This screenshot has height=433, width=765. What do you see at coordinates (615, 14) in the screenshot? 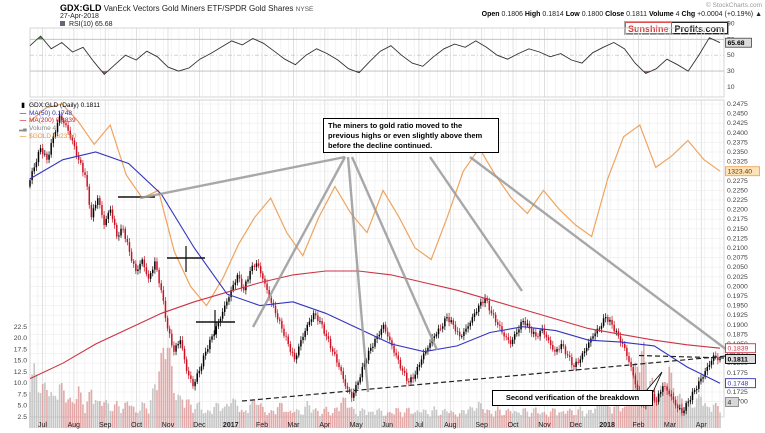
I see `close-label: Close` at bounding box center [615, 14].